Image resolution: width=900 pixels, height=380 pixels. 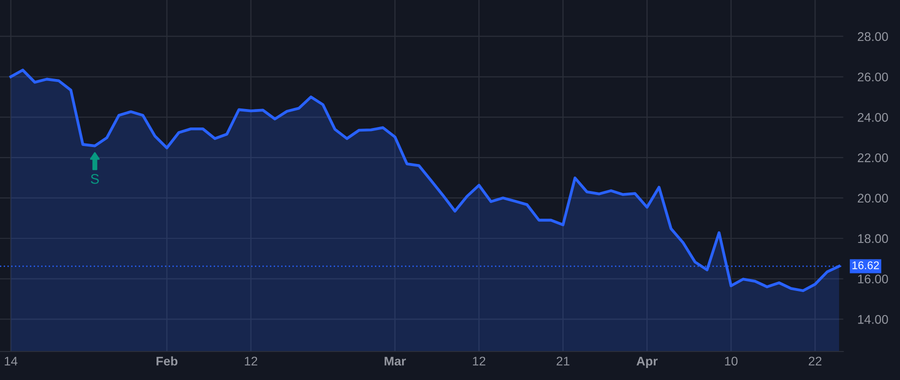 What do you see at coordinates (873, 77) in the screenshot?
I see `y-tick-label: 26.00` at bounding box center [873, 77].